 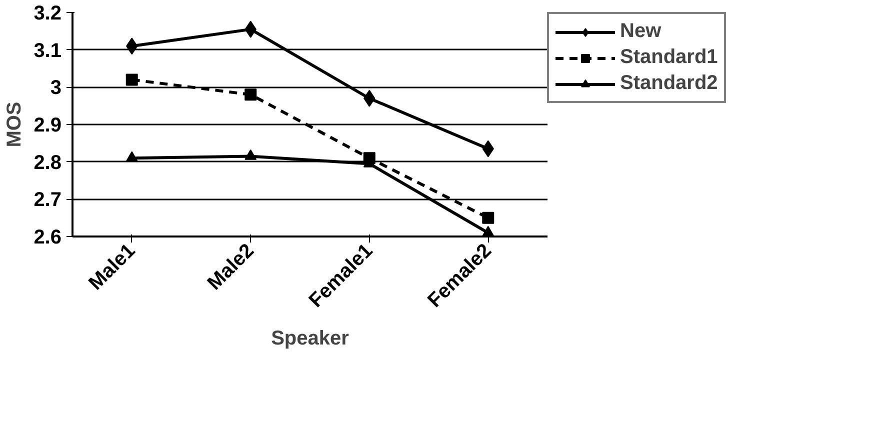 I want to click on y-tick-label: 2.6, so click(x=48, y=237).